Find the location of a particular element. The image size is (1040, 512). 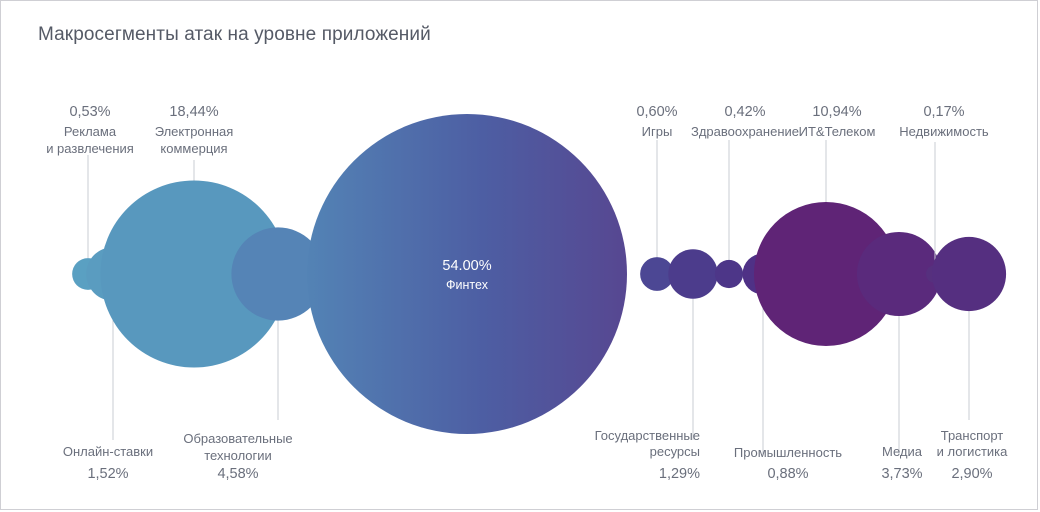

value-label: 54.00% is located at coordinates (466, 266).